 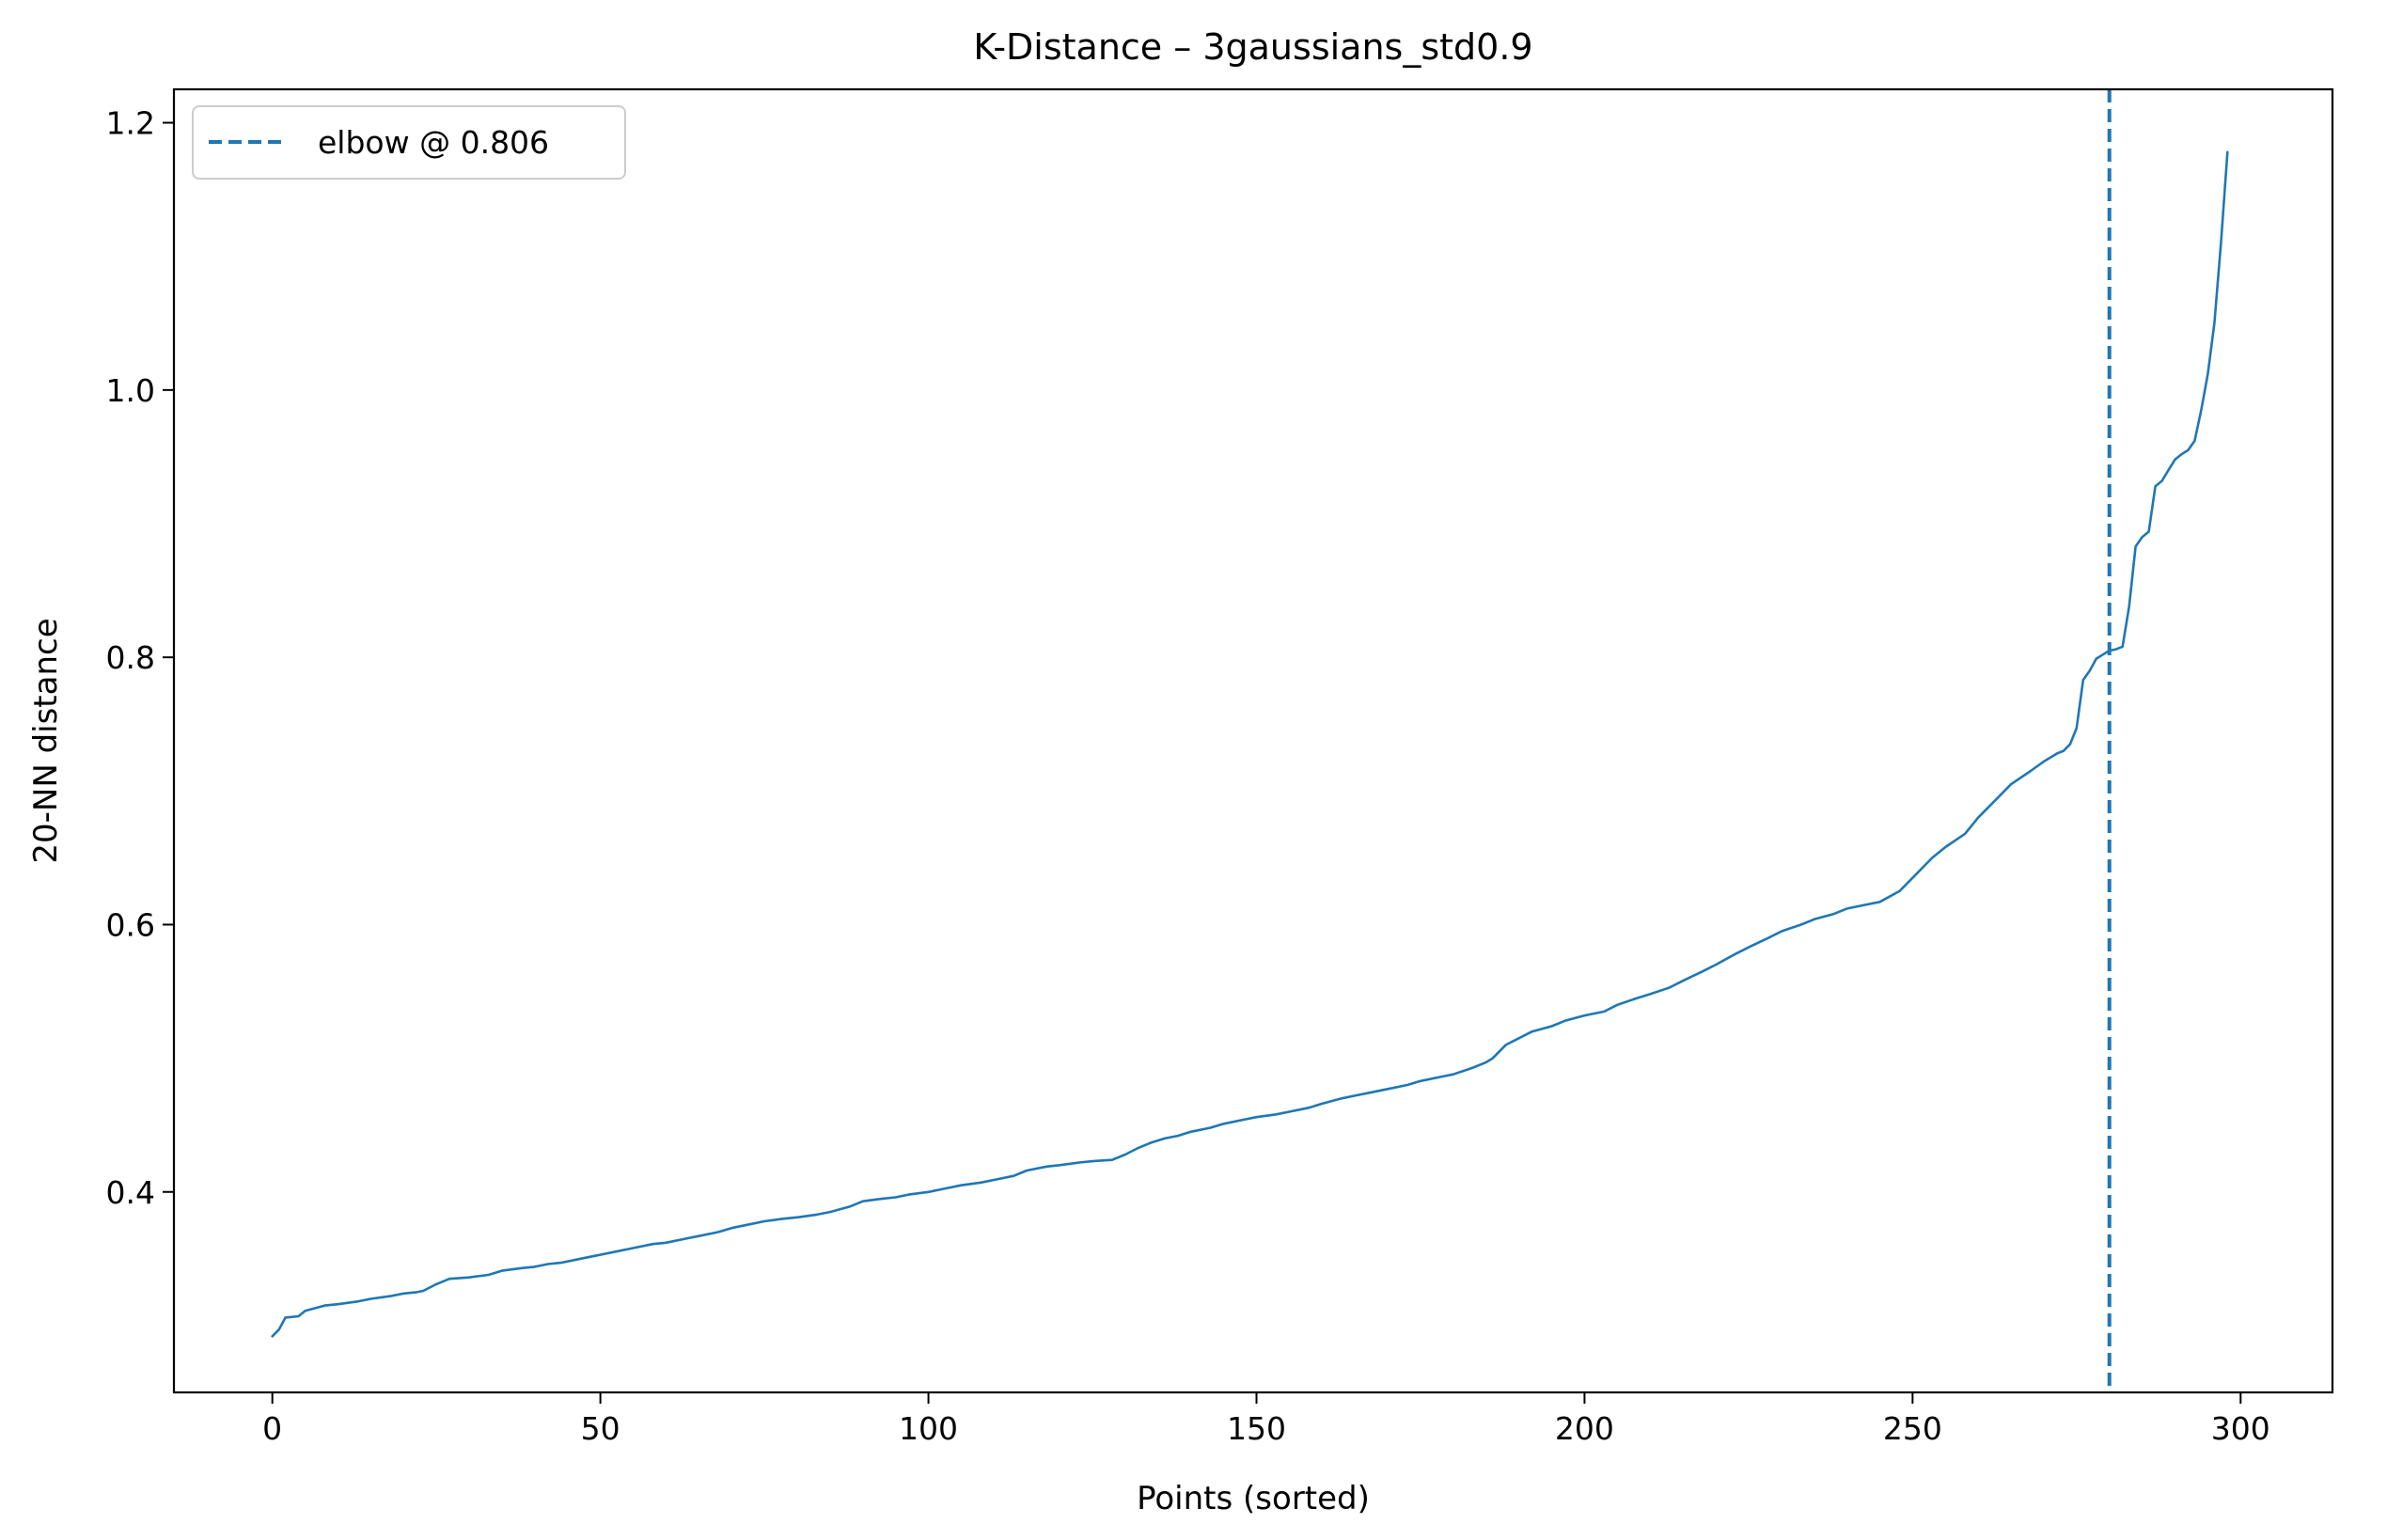 I want to click on x-axis-label: Points (sorted), so click(x=1253, y=1498).